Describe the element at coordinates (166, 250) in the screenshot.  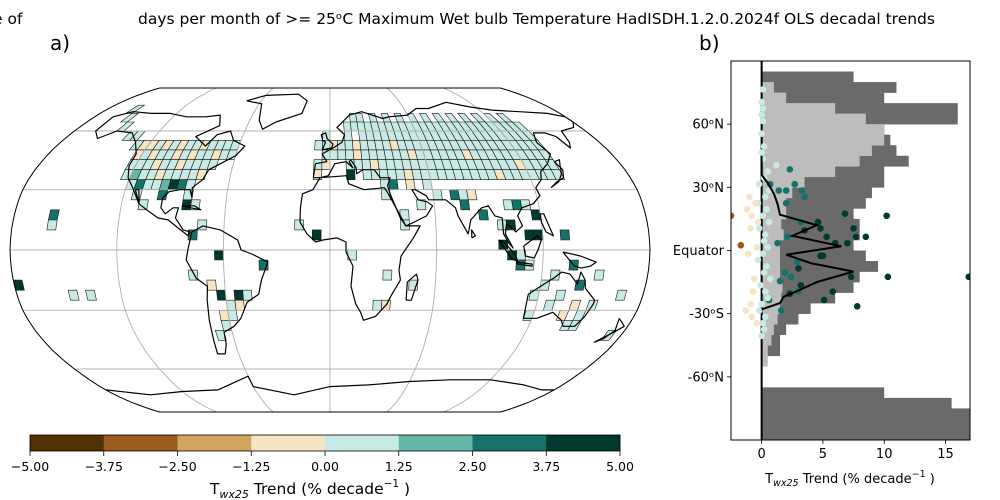
I see `map-meridian--120` at that location.